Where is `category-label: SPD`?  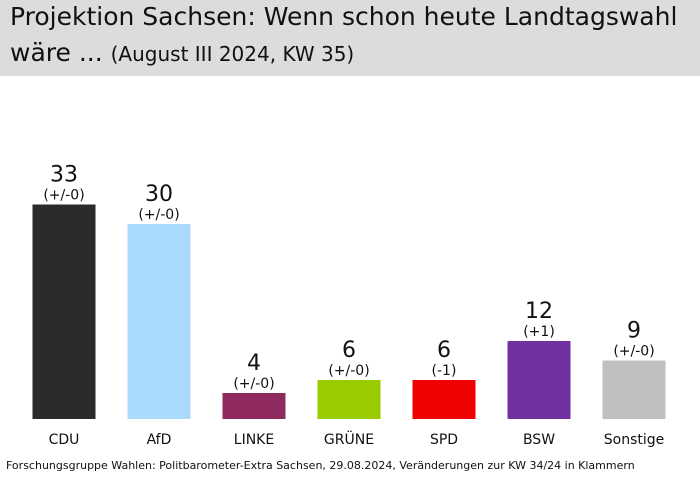
category-label: SPD is located at coordinates (444, 440).